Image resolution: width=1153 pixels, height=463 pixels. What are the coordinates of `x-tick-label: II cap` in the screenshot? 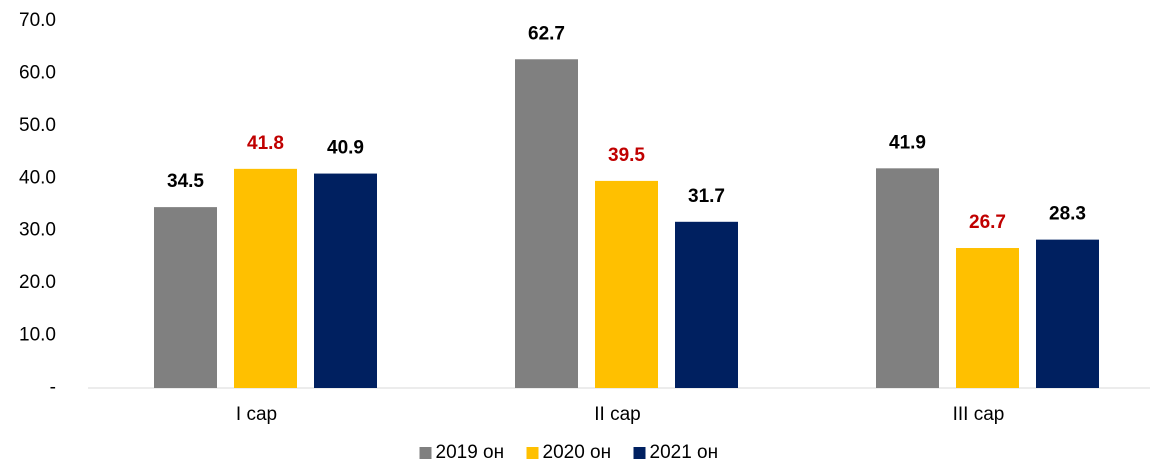 It's located at (617, 414).